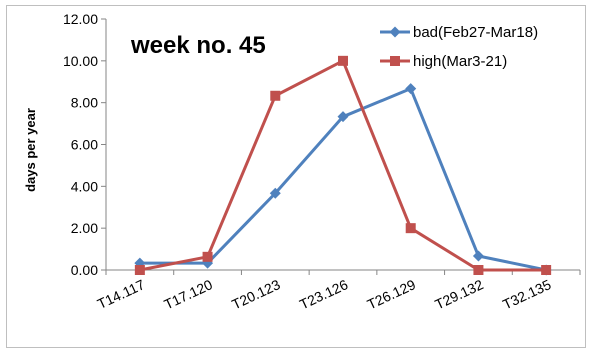 The width and height of the screenshot is (593, 355). Describe the element at coordinates (84, 270) in the screenshot. I see `y-tick-label: 0.00` at that location.